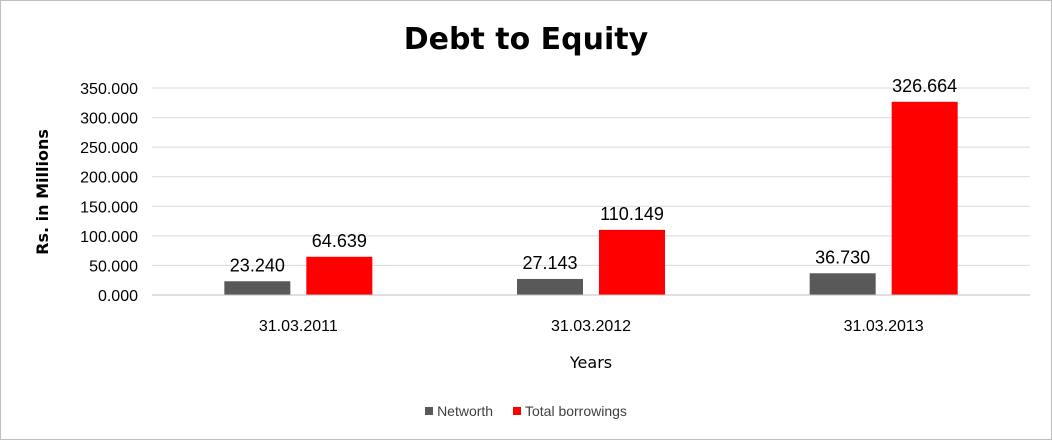 This screenshot has height=440, width=1052. Describe the element at coordinates (842, 257) in the screenshot. I see `data-label-networth: 36.730` at that location.